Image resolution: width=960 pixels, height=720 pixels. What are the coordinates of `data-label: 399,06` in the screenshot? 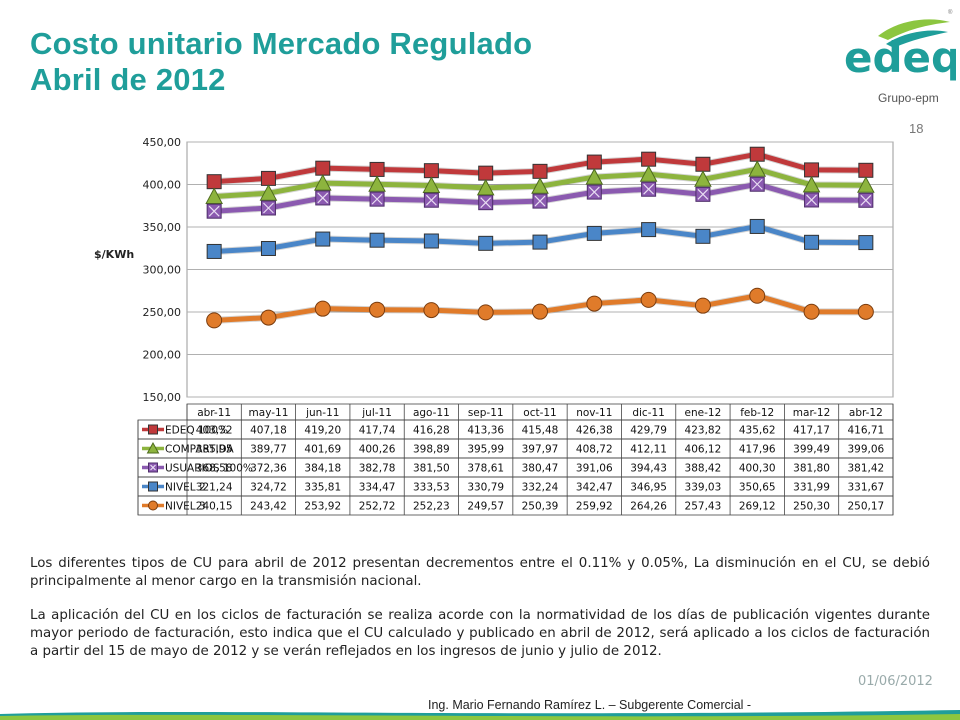 It's located at (865, 450).